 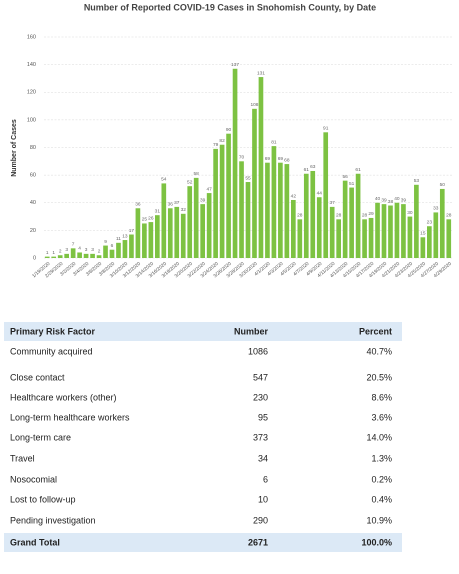 What do you see at coordinates (118, 239) in the screenshot?
I see `data-label: 11` at bounding box center [118, 239].